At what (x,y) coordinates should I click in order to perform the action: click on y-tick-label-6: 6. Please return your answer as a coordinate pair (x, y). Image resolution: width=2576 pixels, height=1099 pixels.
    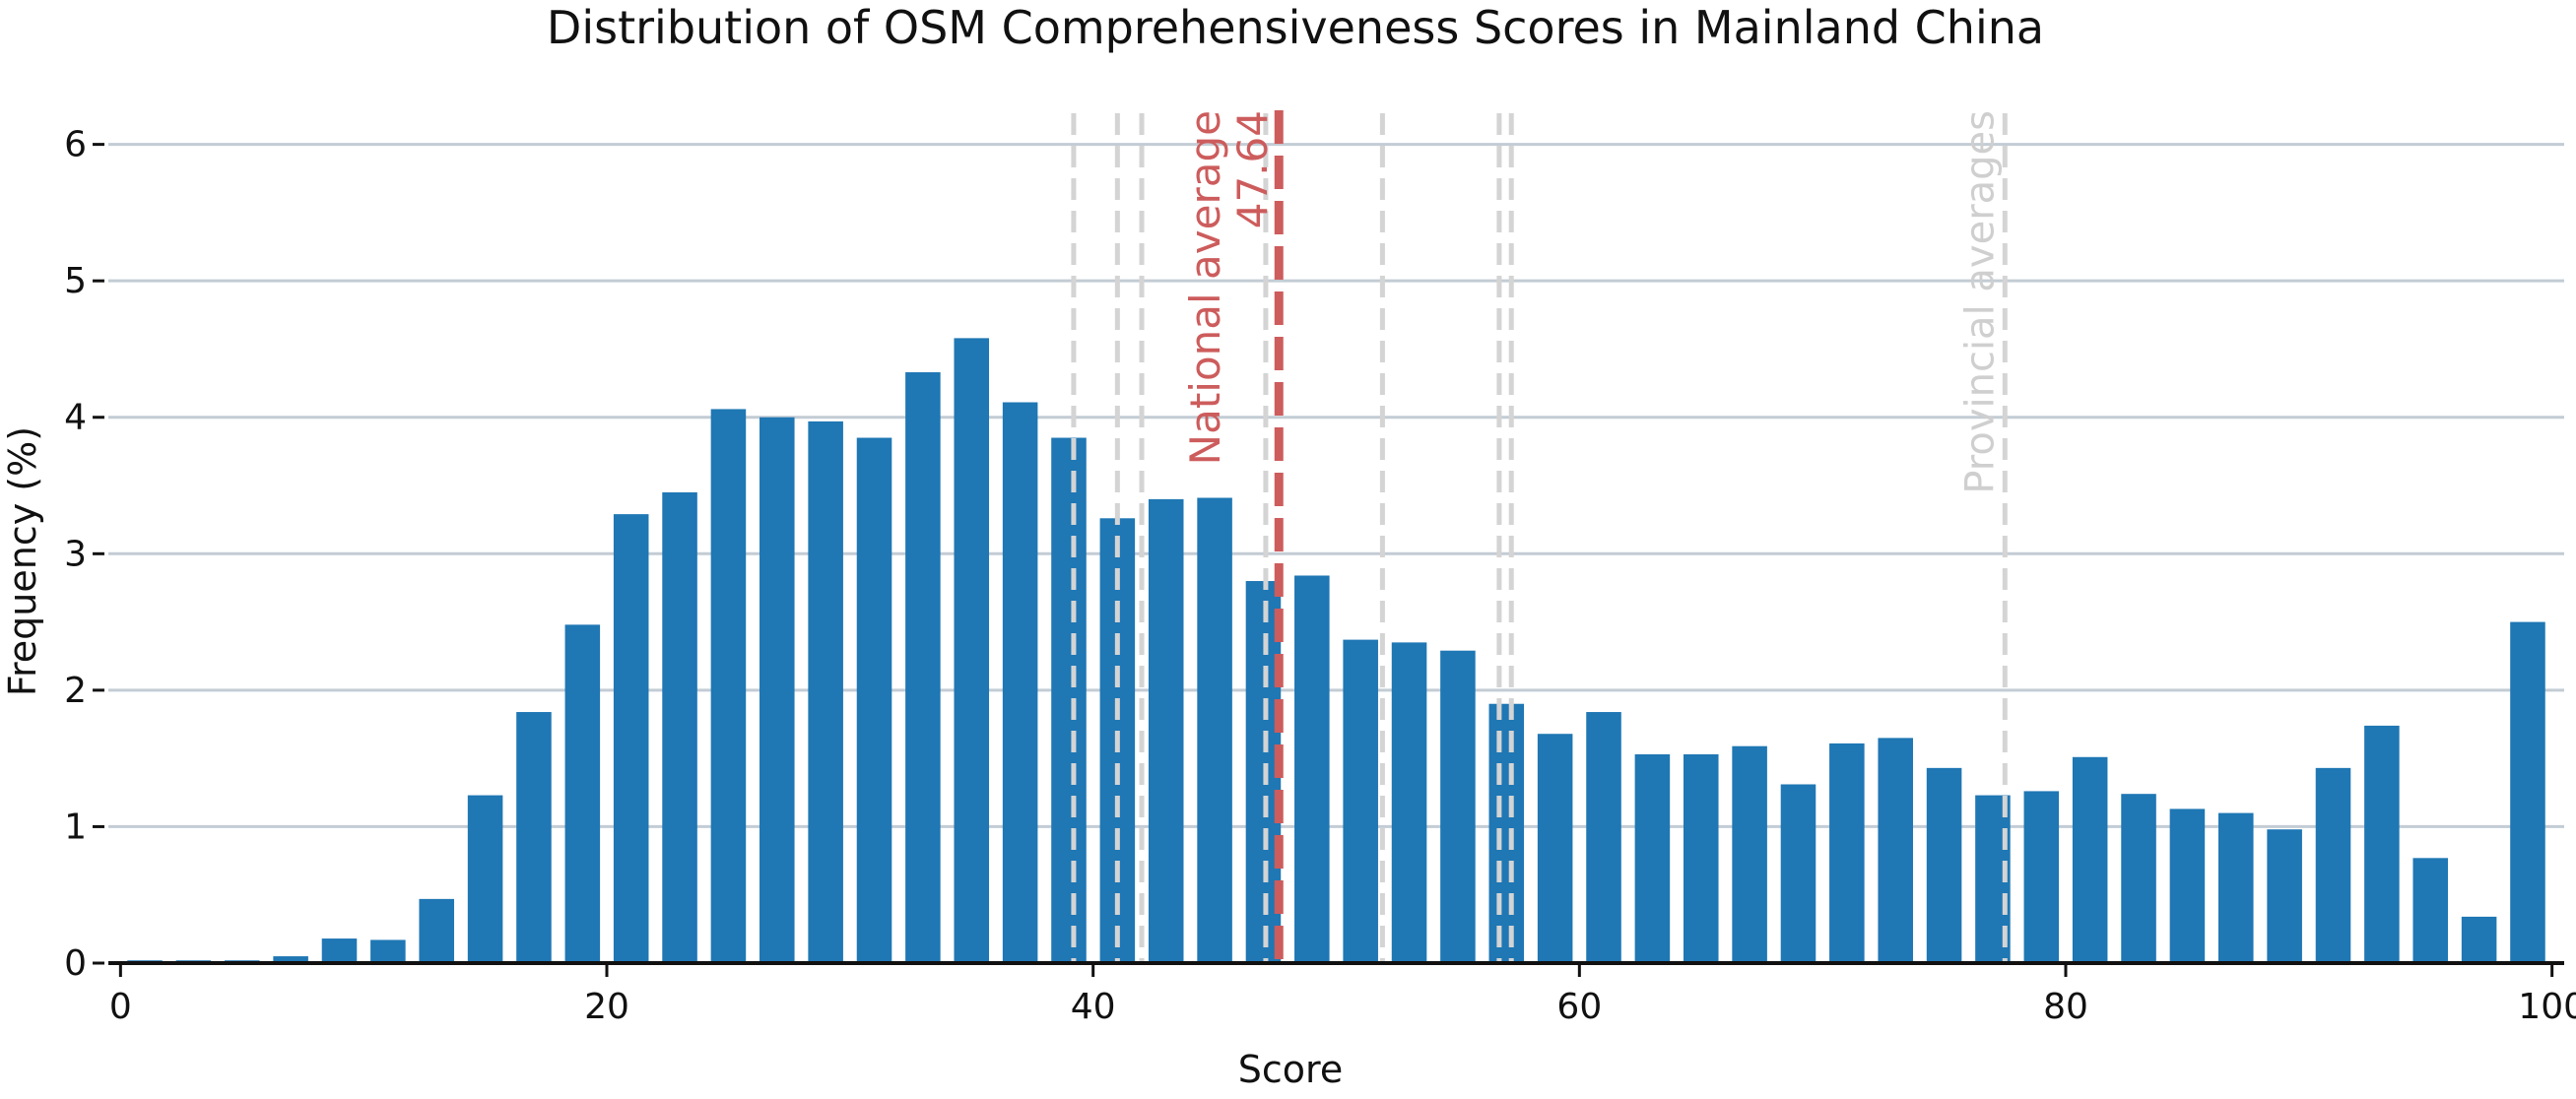
    Looking at the image, I should click on (75, 145).